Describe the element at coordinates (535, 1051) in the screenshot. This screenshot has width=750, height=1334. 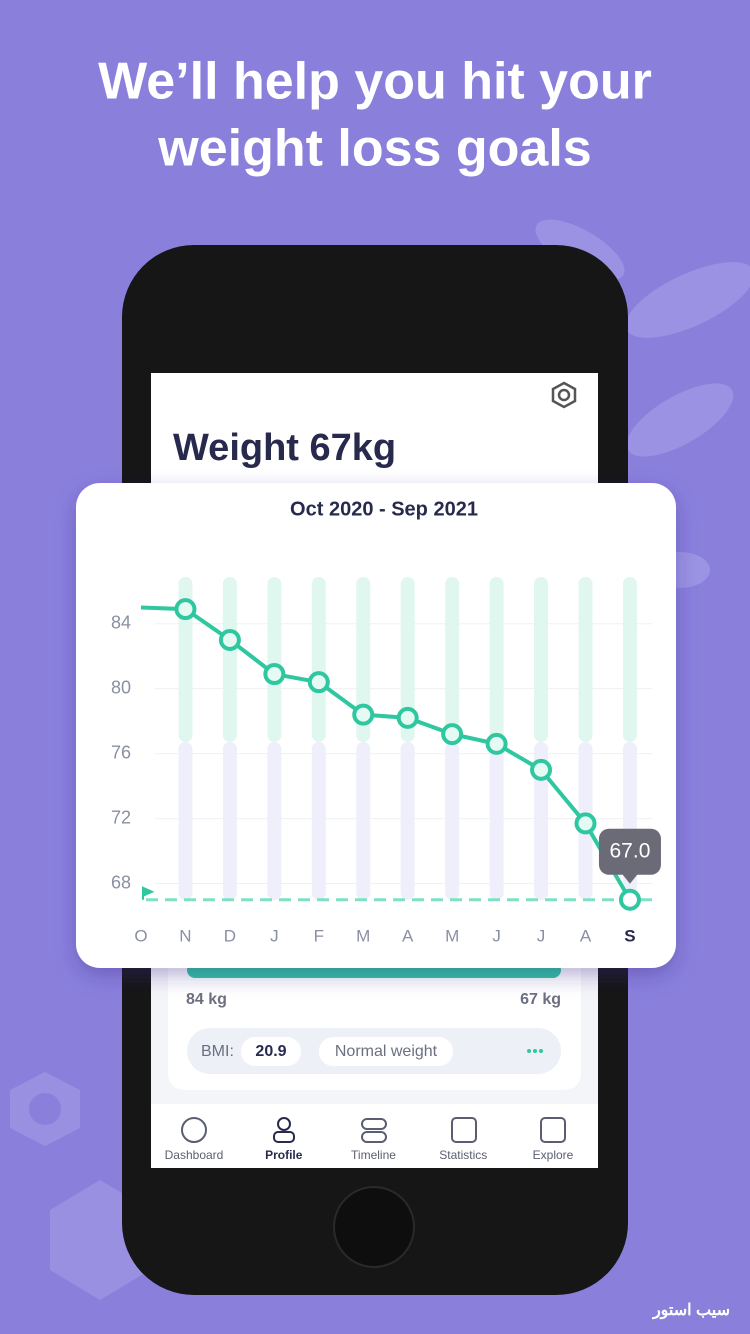
I see `more-icon` at that location.